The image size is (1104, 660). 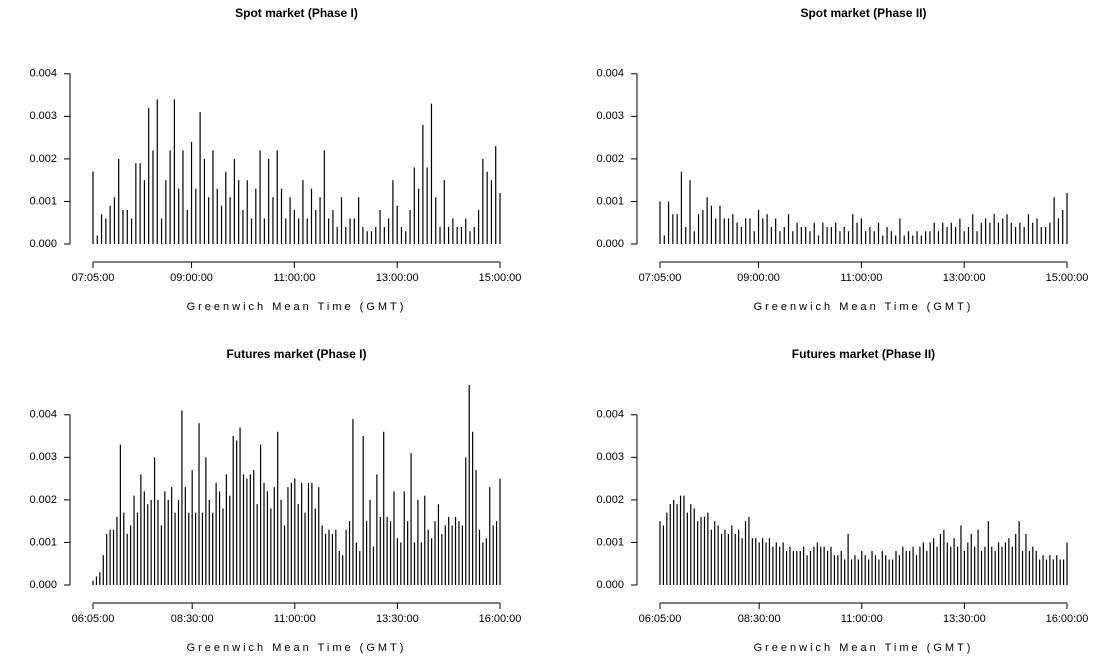 I want to click on chart-title: Spot market (Phase II), so click(x=863, y=13).